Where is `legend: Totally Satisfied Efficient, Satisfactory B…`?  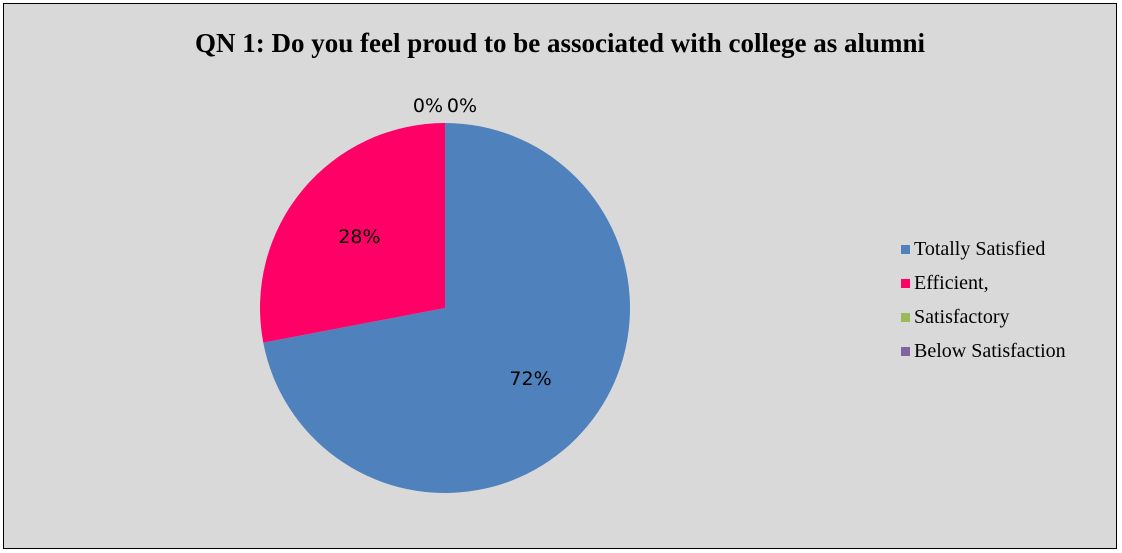 legend: Totally Satisfied Efficient, Satisfactory B… is located at coordinates (983, 300).